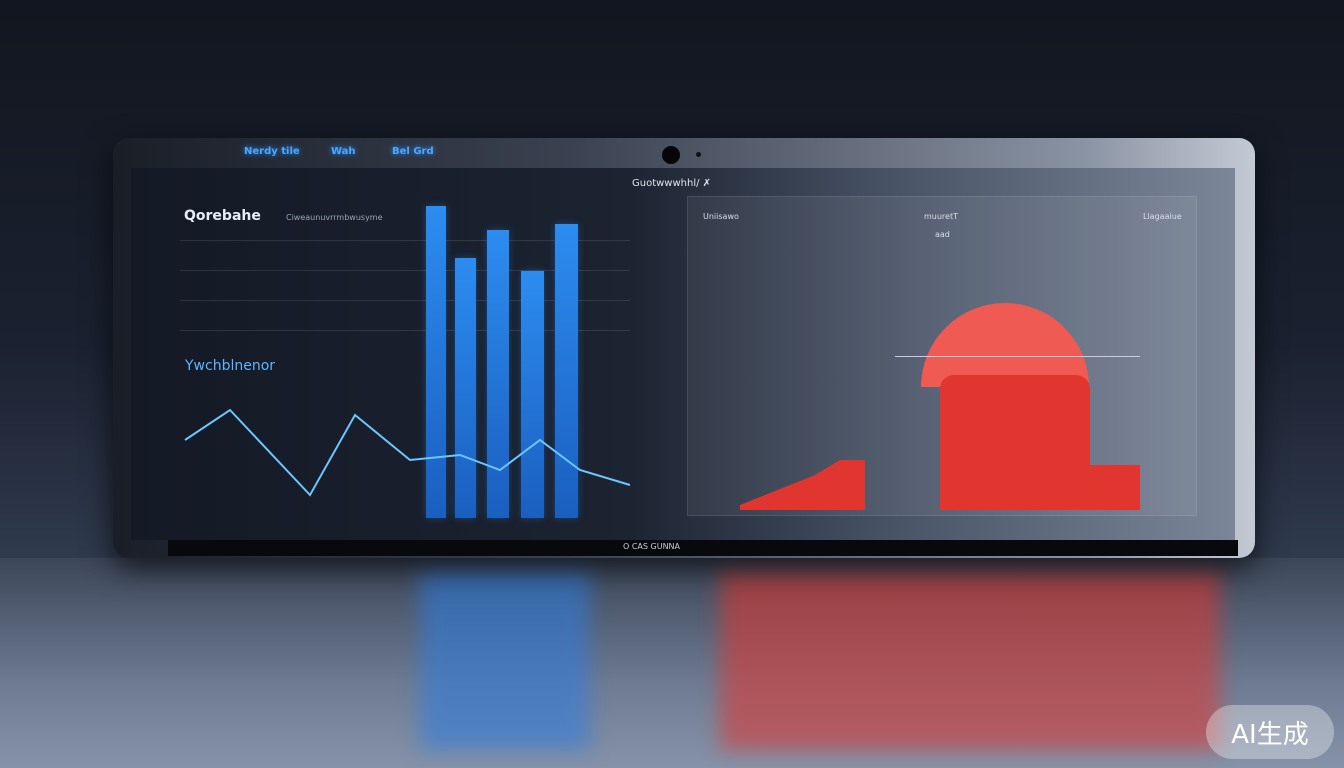 Image resolution: width=1344 pixels, height=768 pixels. I want to click on left-subheading: Ciweaunuvrrmbwusyme, so click(334, 217).